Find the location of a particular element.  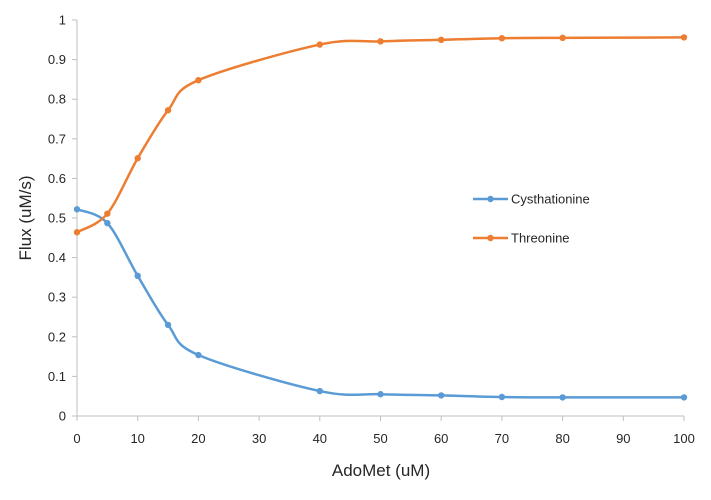

x-tick-label: 30 is located at coordinates (259, 438).